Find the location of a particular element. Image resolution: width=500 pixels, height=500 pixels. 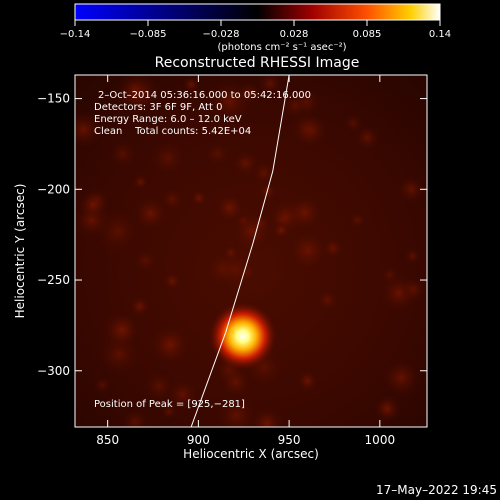

colorbar-gradient is located at coordinates (257, 12).